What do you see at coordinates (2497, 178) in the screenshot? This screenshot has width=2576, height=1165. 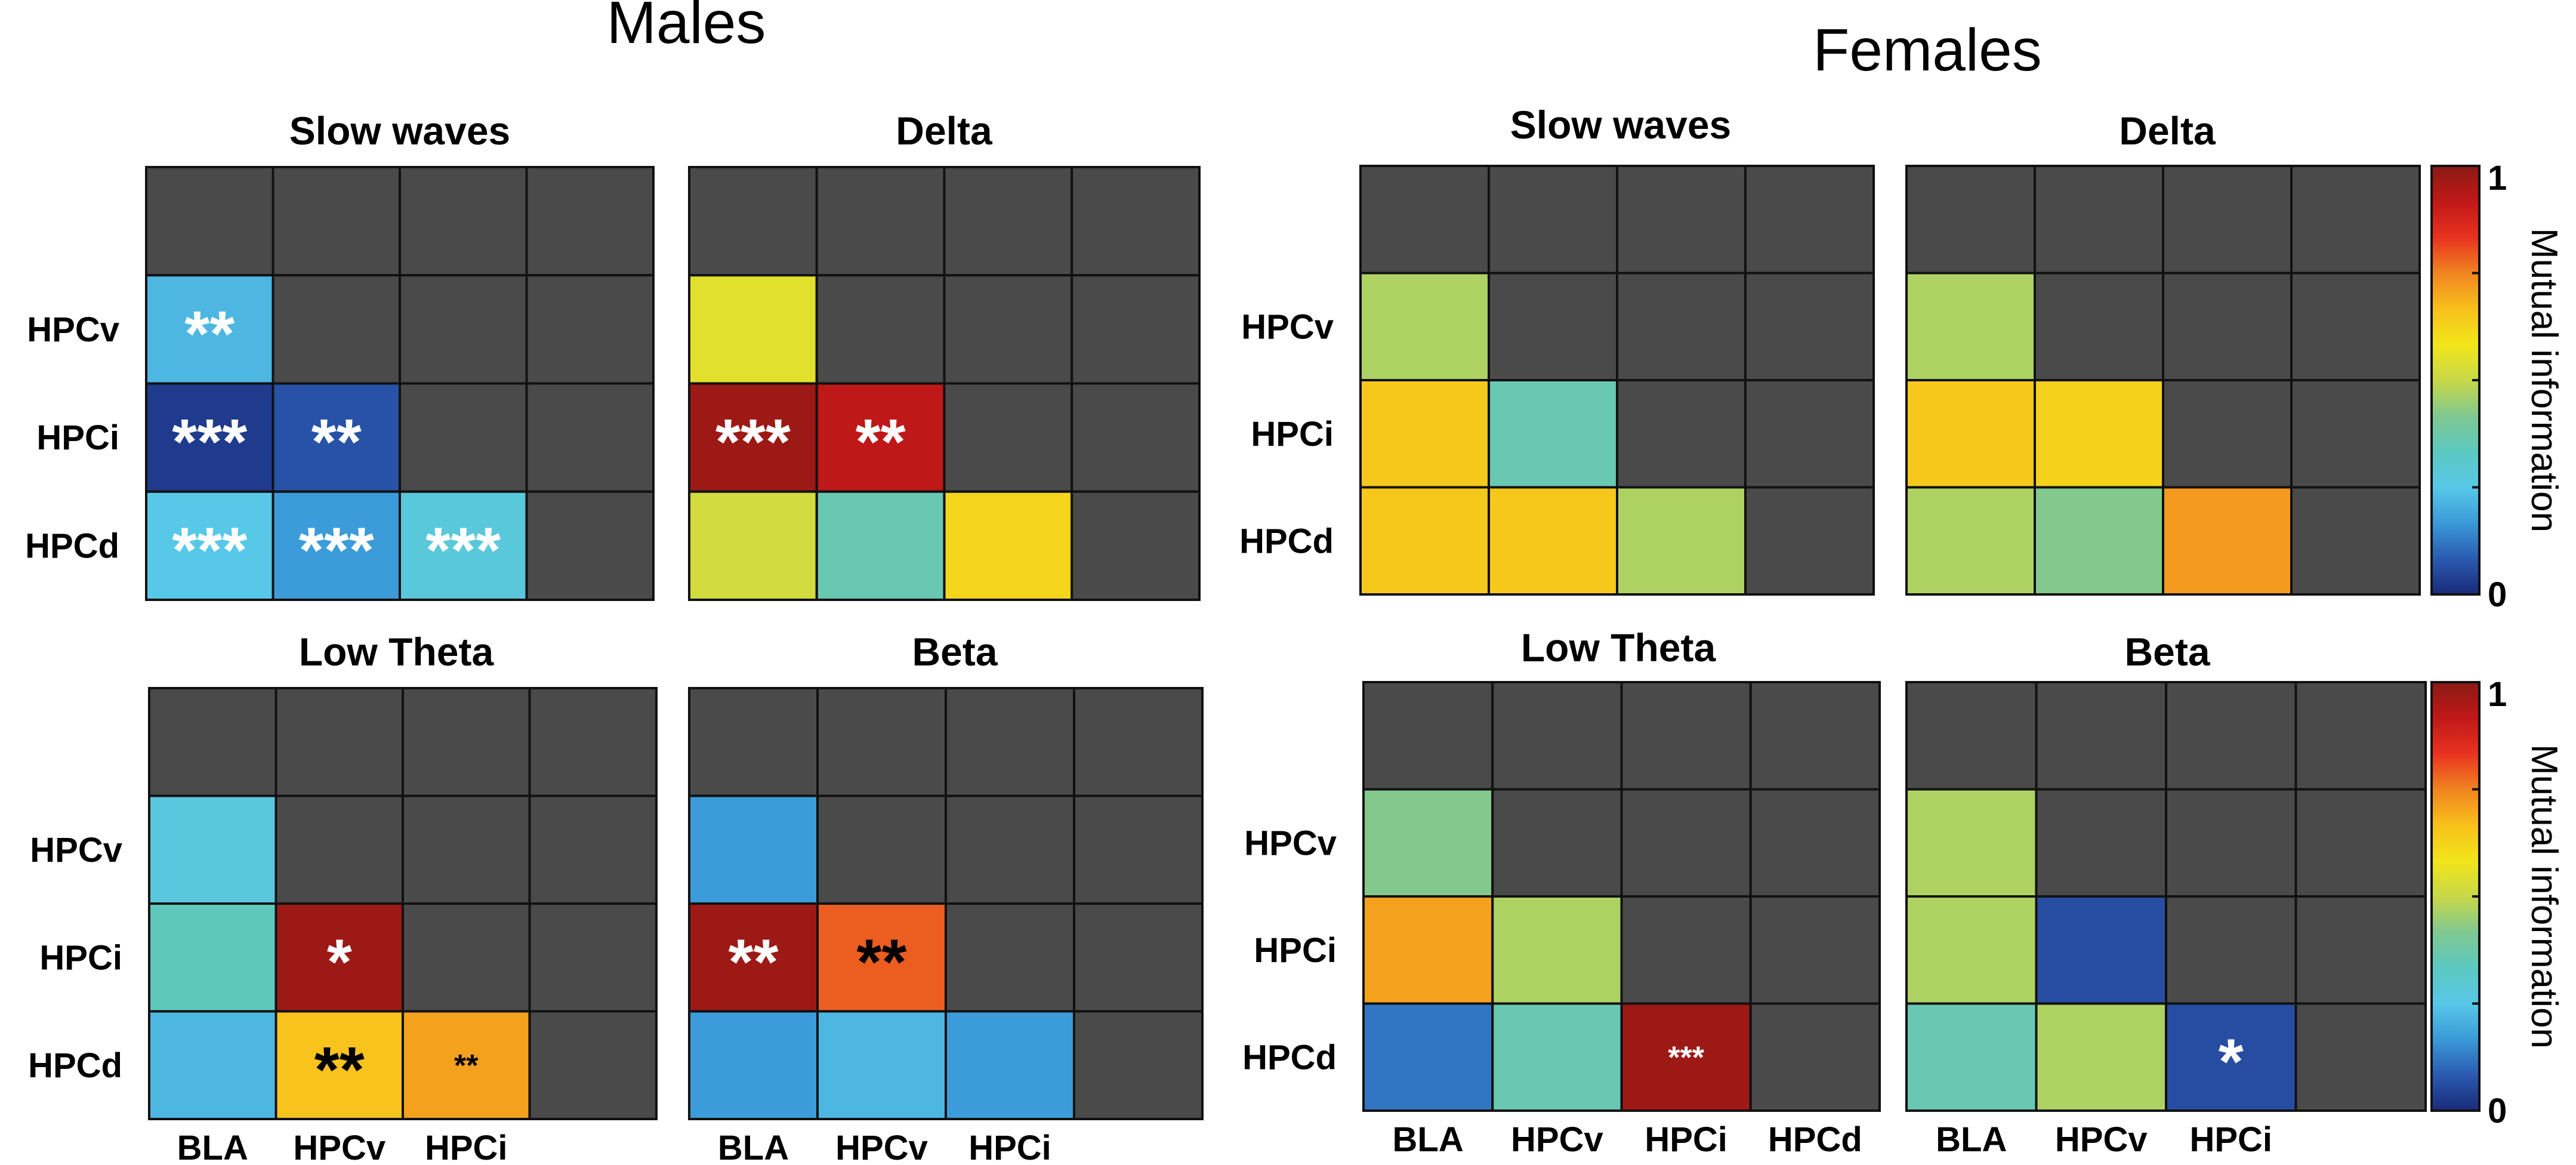 I see `colorbar-max-label: 1` at bounding box center [2497, 178].